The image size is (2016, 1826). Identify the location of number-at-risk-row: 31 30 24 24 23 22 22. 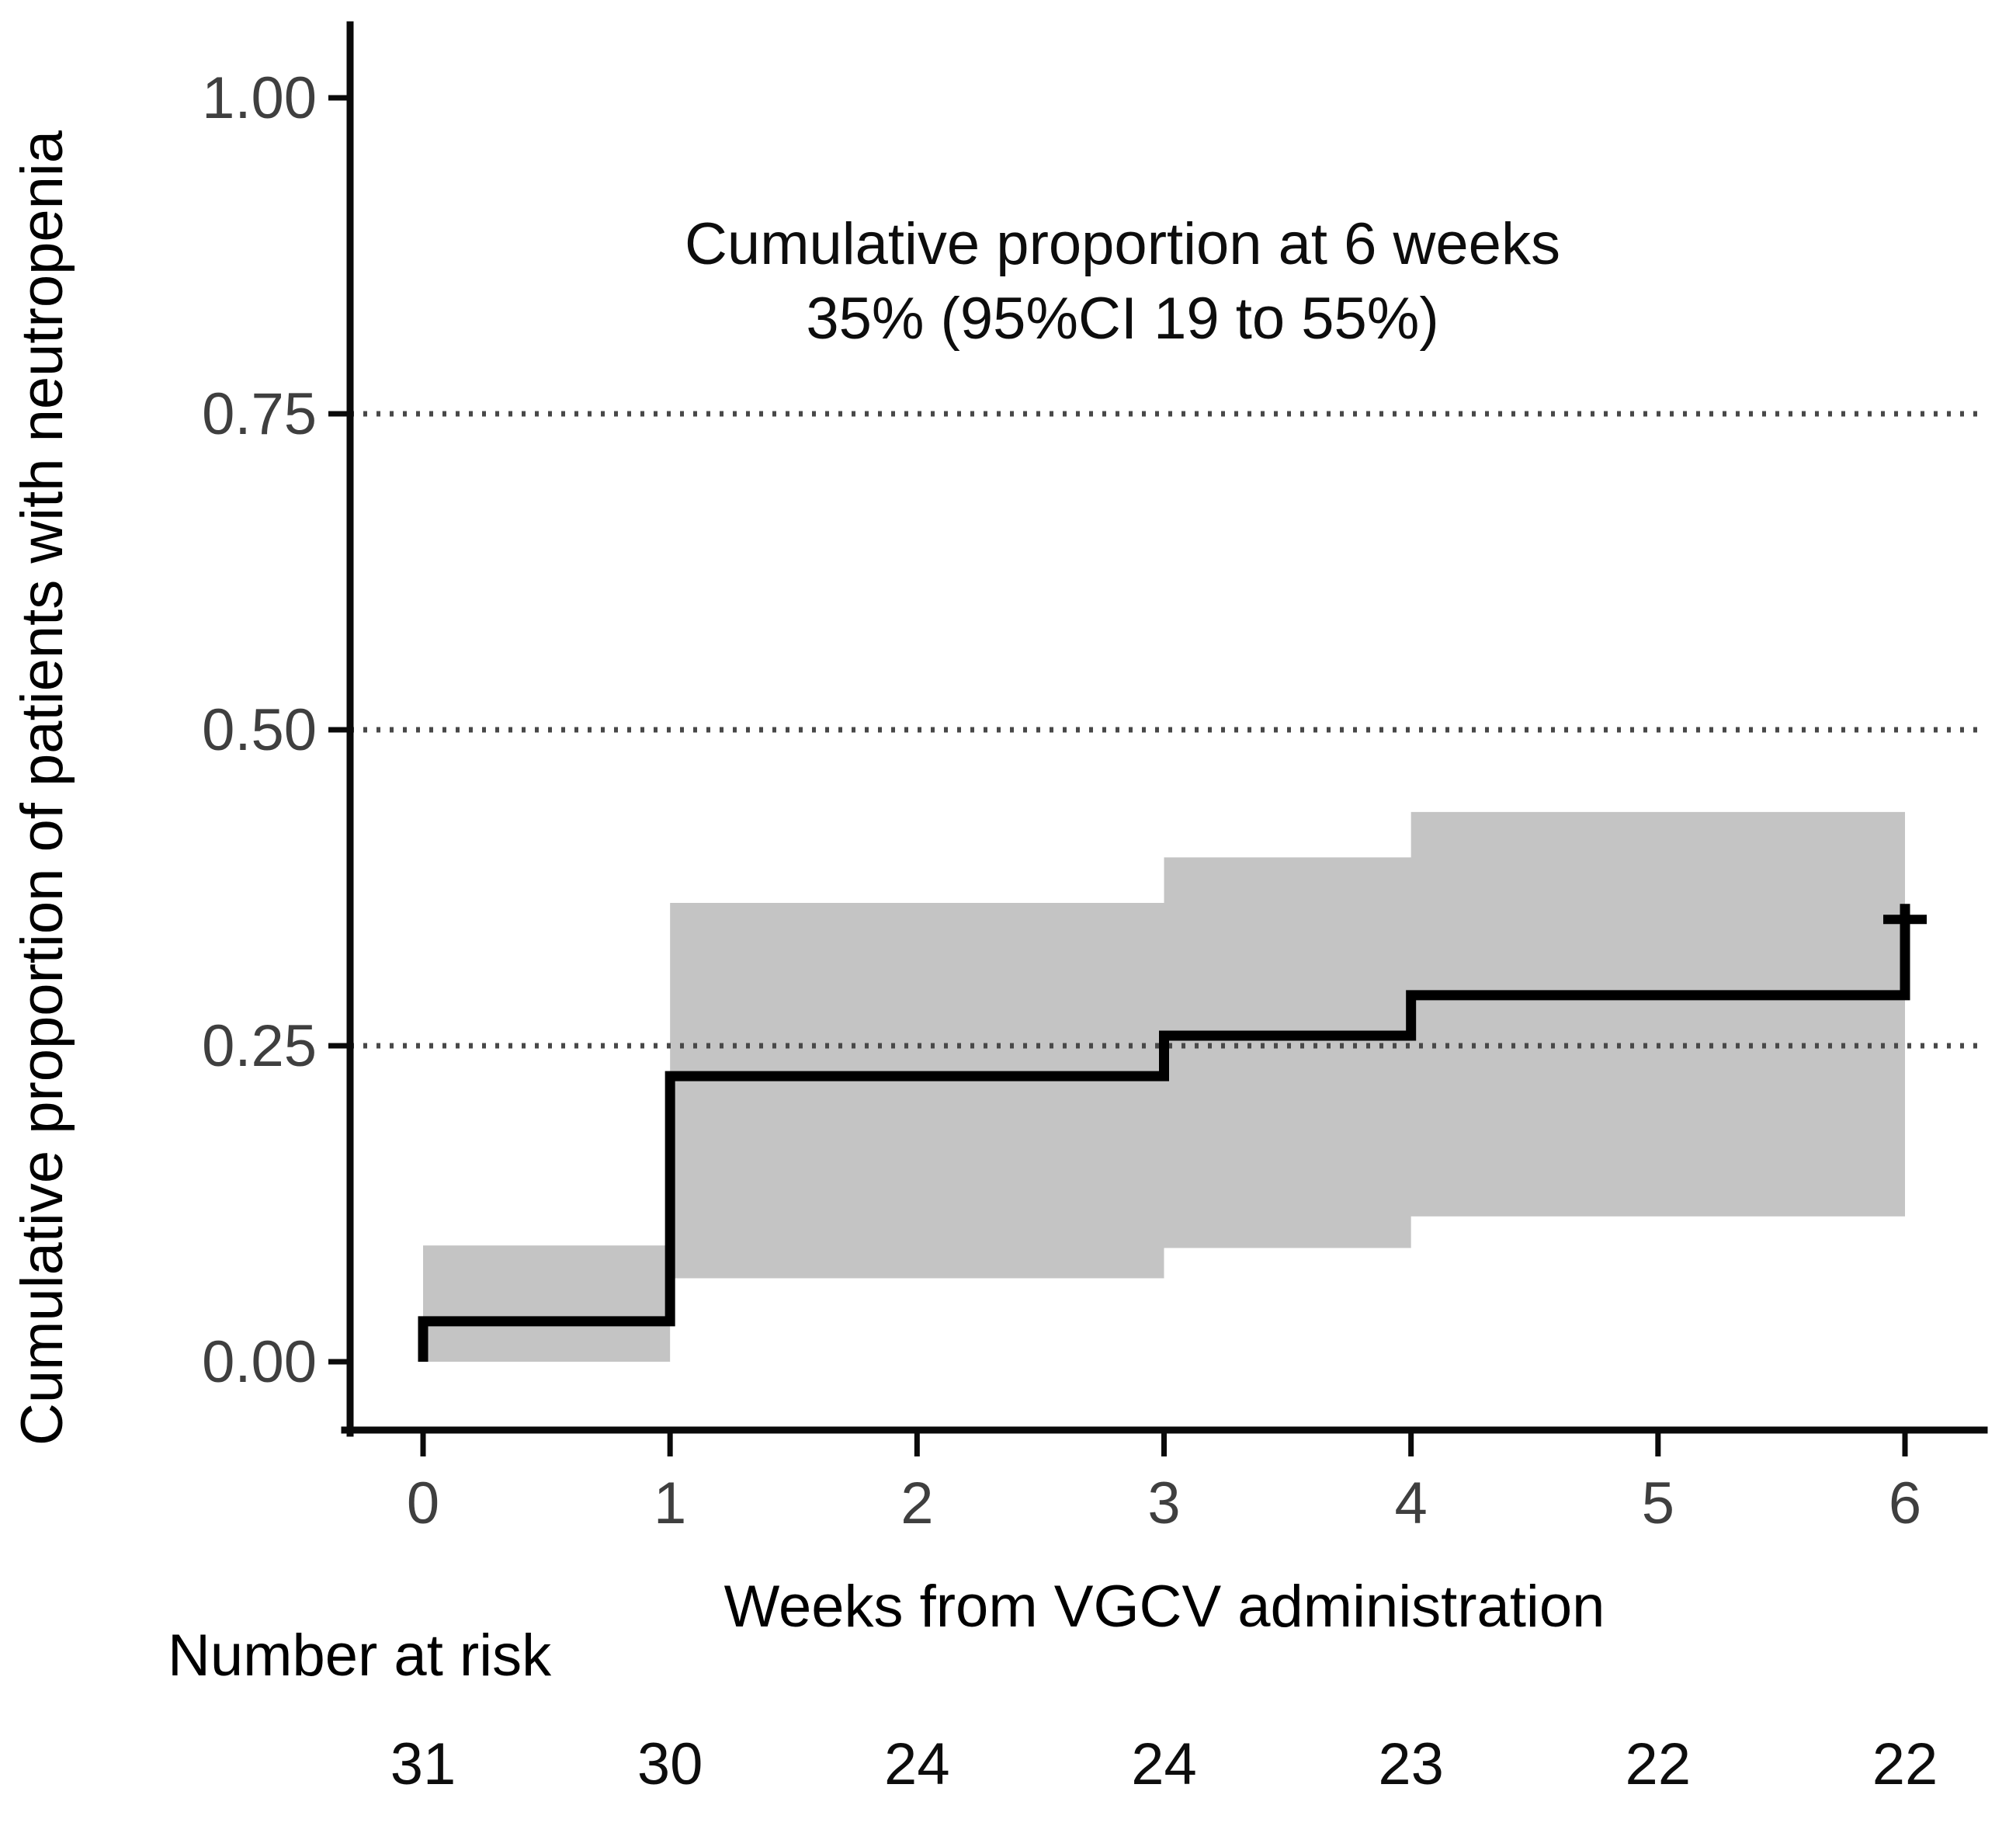
(1164, 1764).